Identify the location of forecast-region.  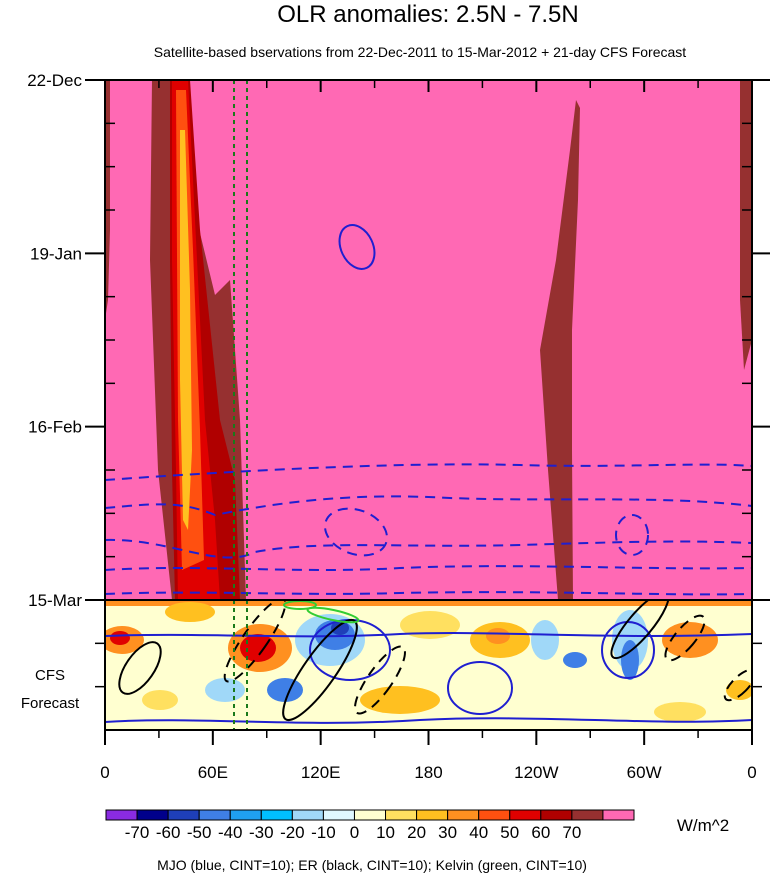
(428, 665).